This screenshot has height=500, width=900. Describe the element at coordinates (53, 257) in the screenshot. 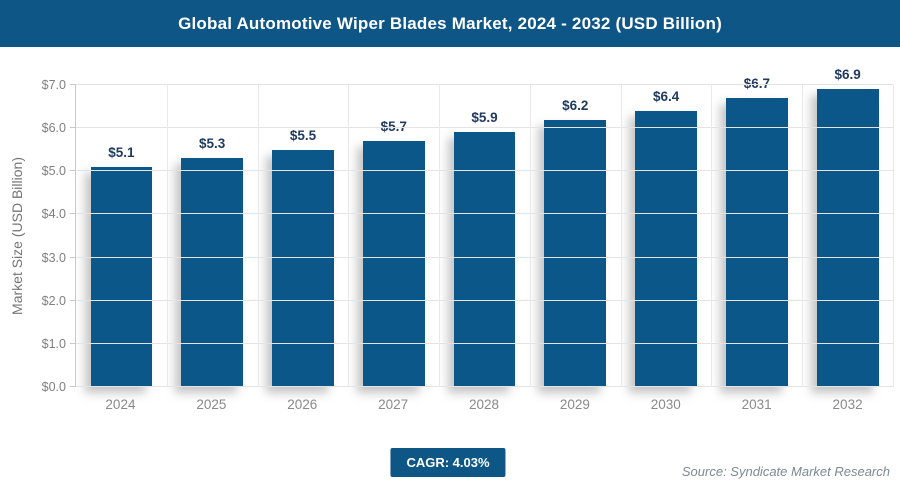

I see `y-tick-label: $3.0` at that location.